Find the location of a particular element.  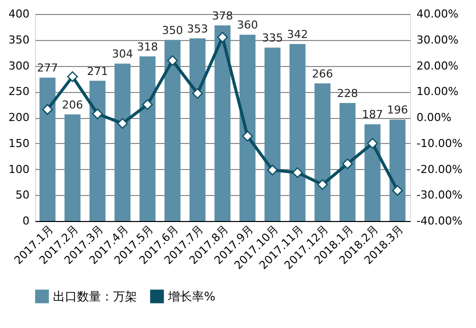

data-label: 206 is located at coordinates (72, 105).